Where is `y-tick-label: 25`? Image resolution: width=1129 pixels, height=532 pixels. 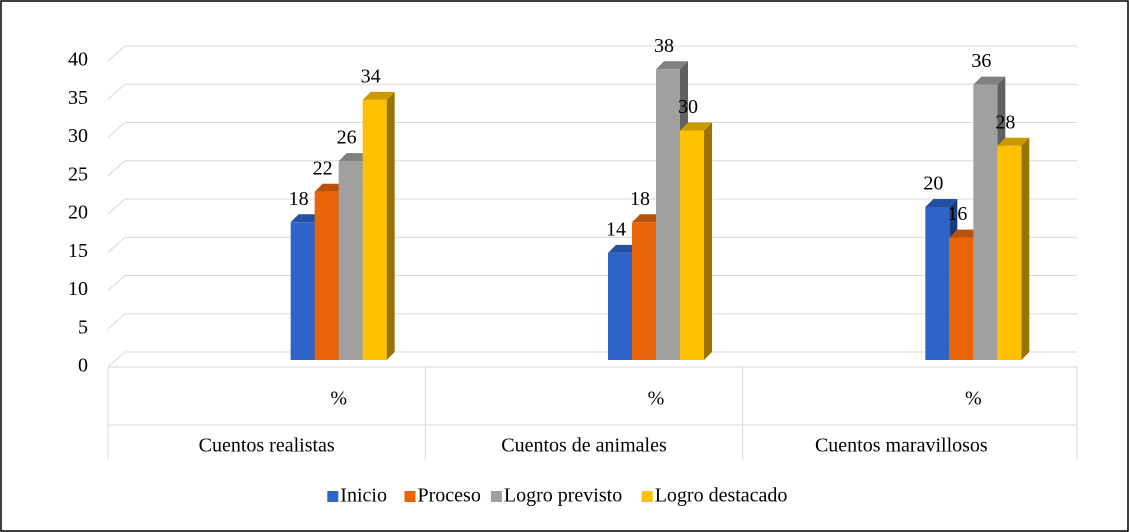 y-tick-label: 25 is located at coordinates (78, 174).